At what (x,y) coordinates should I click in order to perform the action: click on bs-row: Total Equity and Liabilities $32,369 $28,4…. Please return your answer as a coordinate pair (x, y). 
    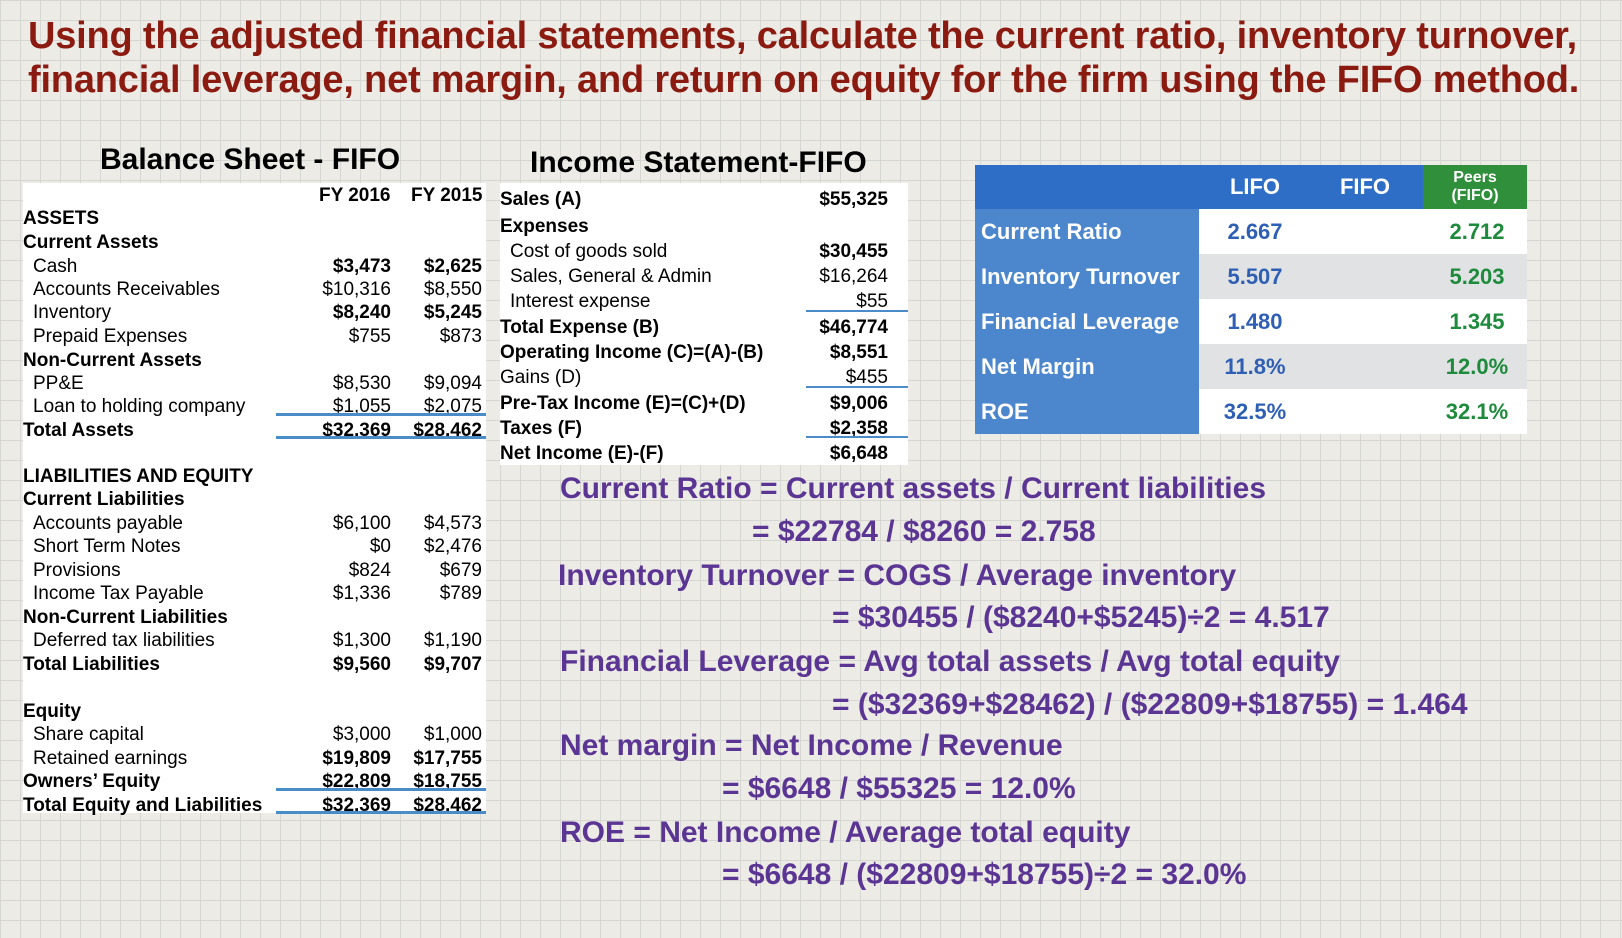
    Looking at the image, I should click on (254, 806).